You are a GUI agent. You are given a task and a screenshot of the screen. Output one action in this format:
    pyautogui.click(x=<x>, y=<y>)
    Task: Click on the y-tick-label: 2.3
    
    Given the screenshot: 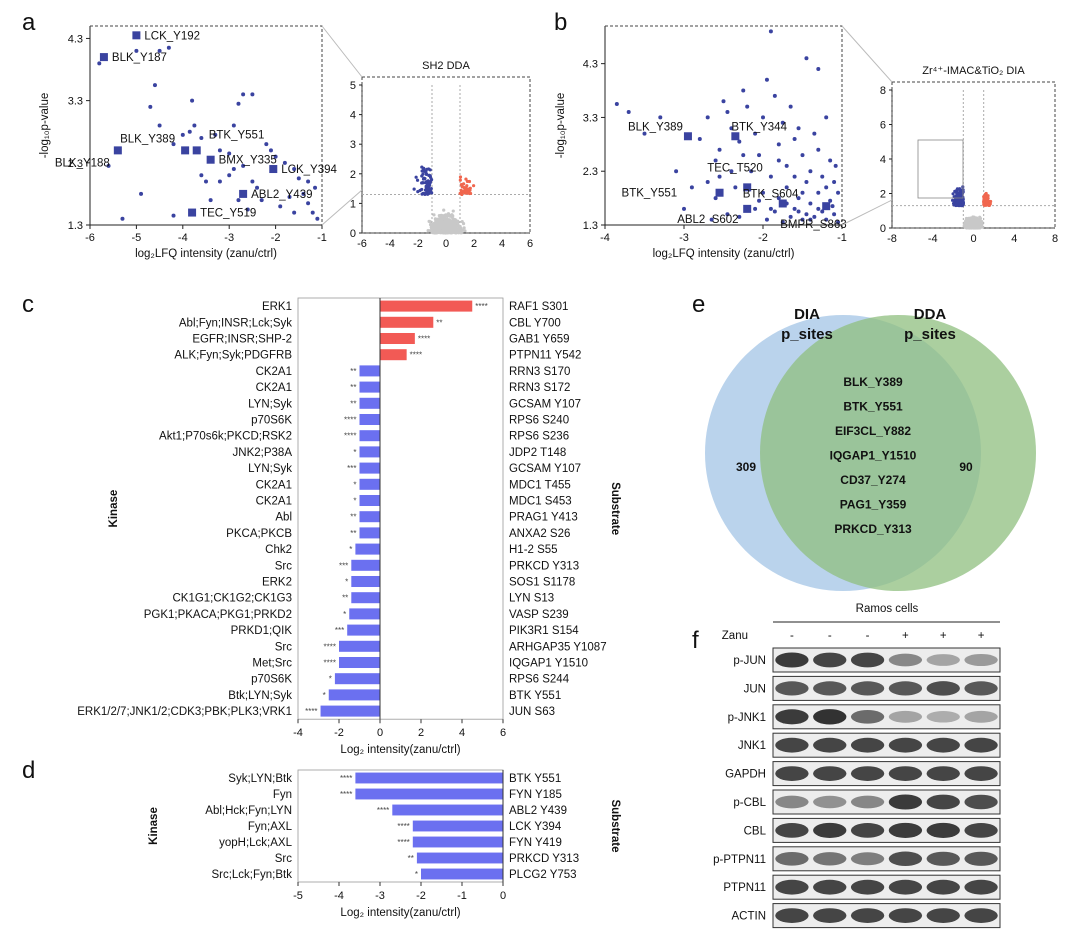 What is the action you would take?
    pyautogui.click(x=75, y=164)
    